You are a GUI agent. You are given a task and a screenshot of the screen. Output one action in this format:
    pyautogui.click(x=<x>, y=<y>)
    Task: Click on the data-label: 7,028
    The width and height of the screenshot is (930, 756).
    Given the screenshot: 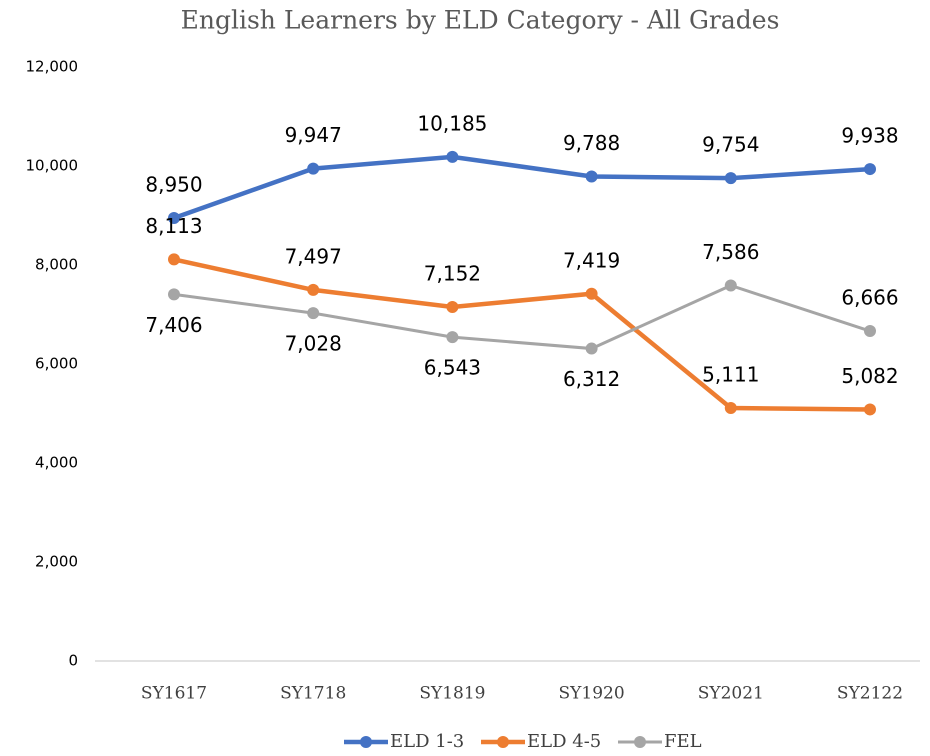 What is the action you would take?
    pyautogui.click(x=313, y=344)
    